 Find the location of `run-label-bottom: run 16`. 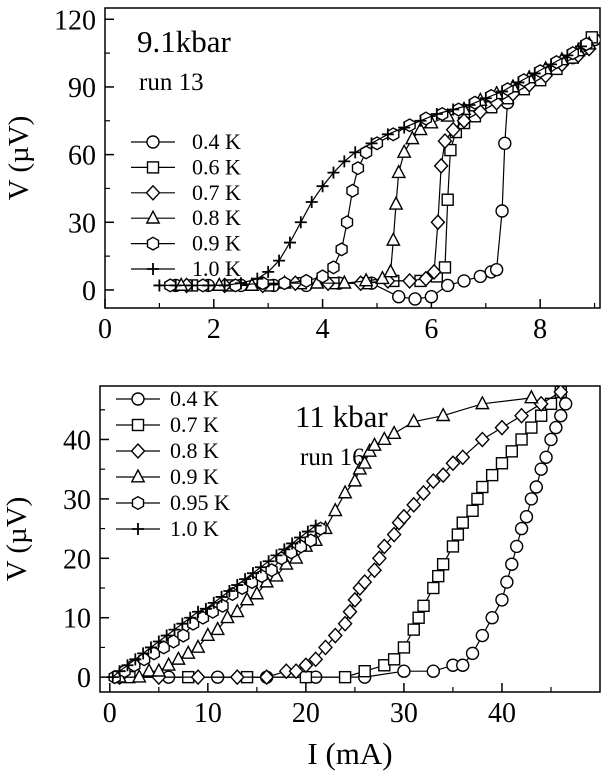

run-label-bottom: run 16 is located at coordinates (332, 457).